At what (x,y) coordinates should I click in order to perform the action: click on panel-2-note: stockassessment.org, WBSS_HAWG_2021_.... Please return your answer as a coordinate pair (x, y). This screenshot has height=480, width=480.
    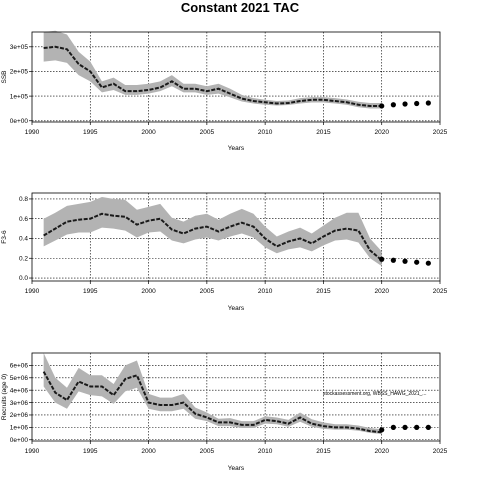
    Looking at the image, I should click on (374, 394).